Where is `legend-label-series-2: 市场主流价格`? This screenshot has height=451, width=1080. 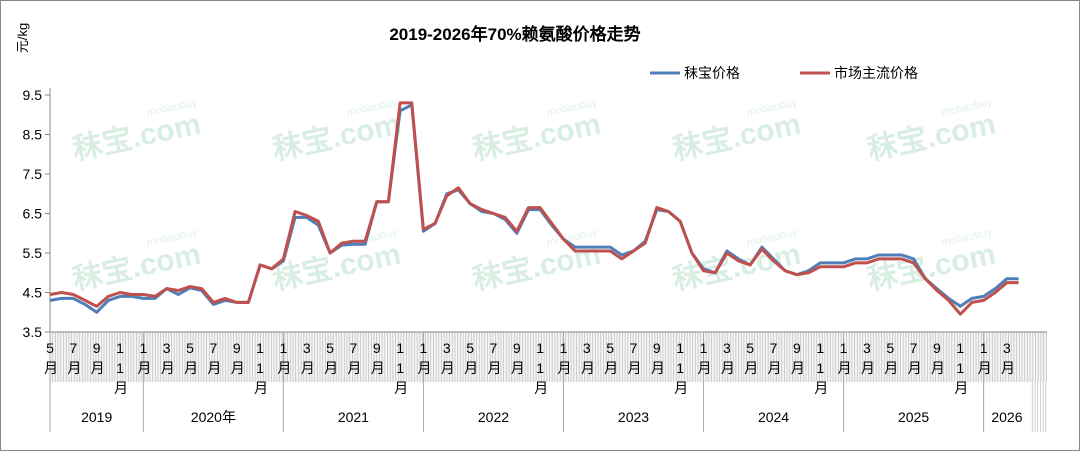
legend-label-series-2: 市场主流价格 is located at coordinates (876, 73).